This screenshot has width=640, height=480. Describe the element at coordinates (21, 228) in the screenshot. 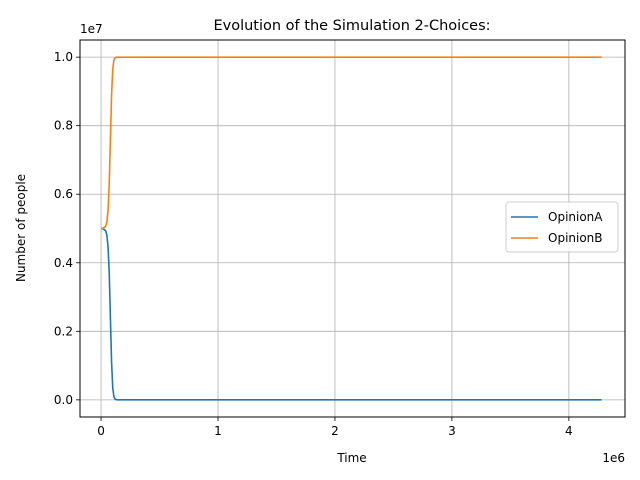

I see `y-axis-label: Number of people` at that location.